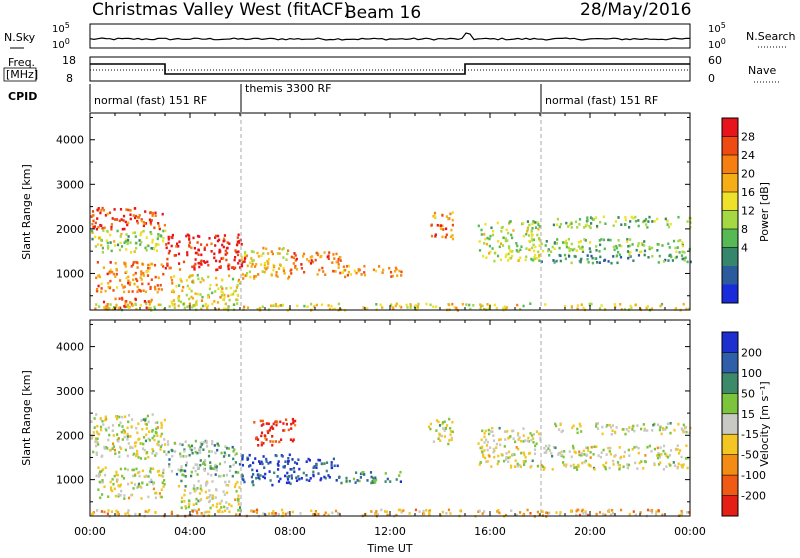  Describe the element at coordinates (730, 201) in the screenshot. I see `colorbar-swatch` at that location.